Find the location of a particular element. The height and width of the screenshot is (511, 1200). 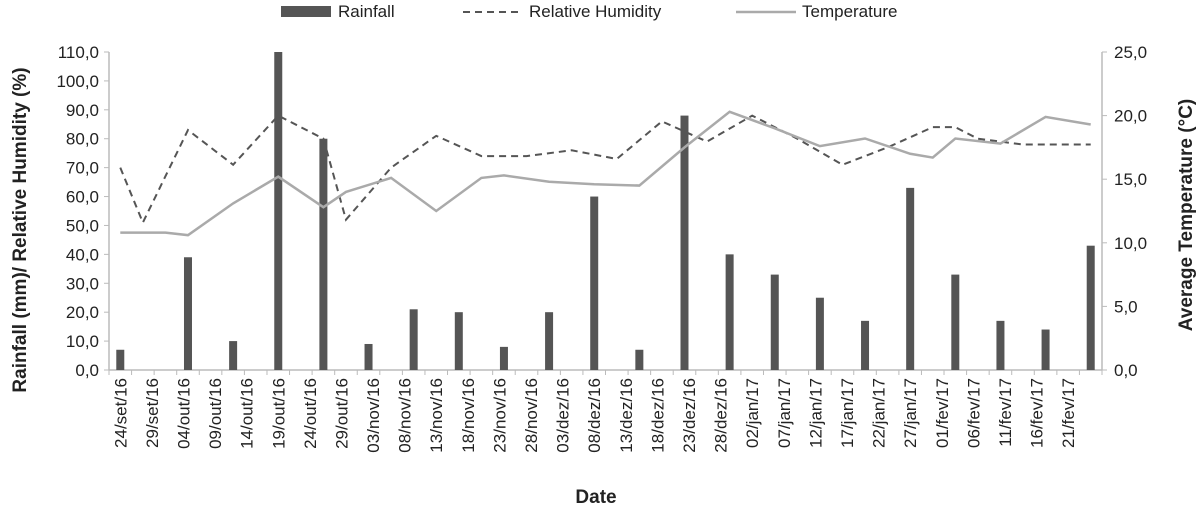

x-tick-label: 08/nov/16 is located at coordinates (405, 415).